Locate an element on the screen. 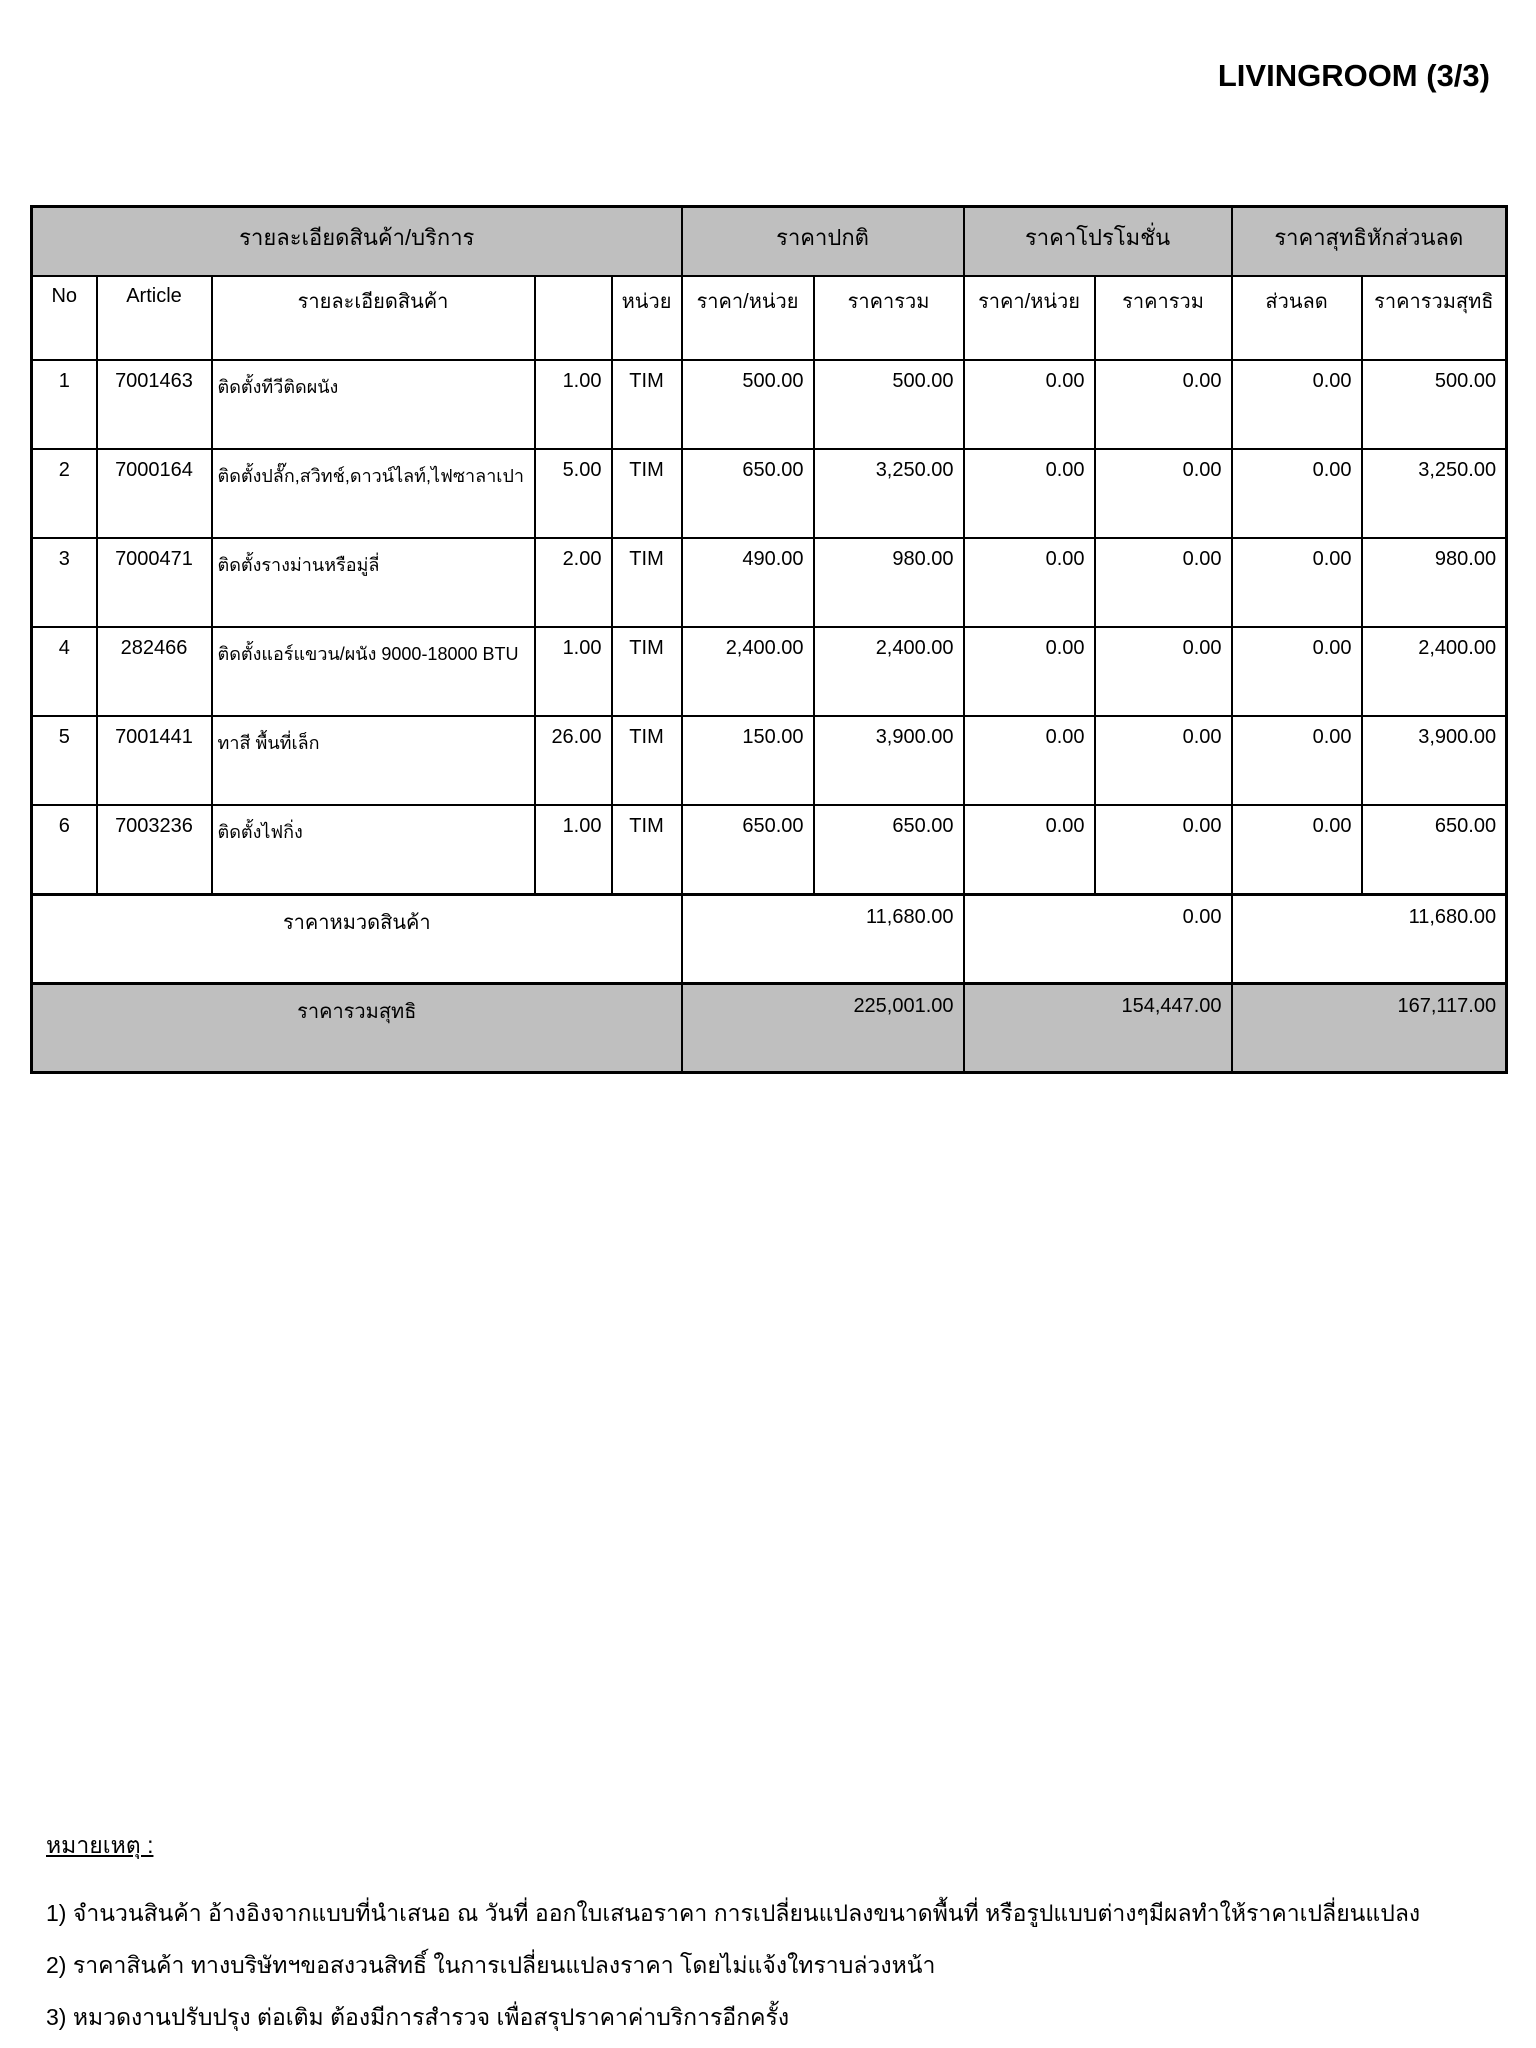  cell-description: ติดตั้งไฟกิ่ง is located at coordinates (373, 850).